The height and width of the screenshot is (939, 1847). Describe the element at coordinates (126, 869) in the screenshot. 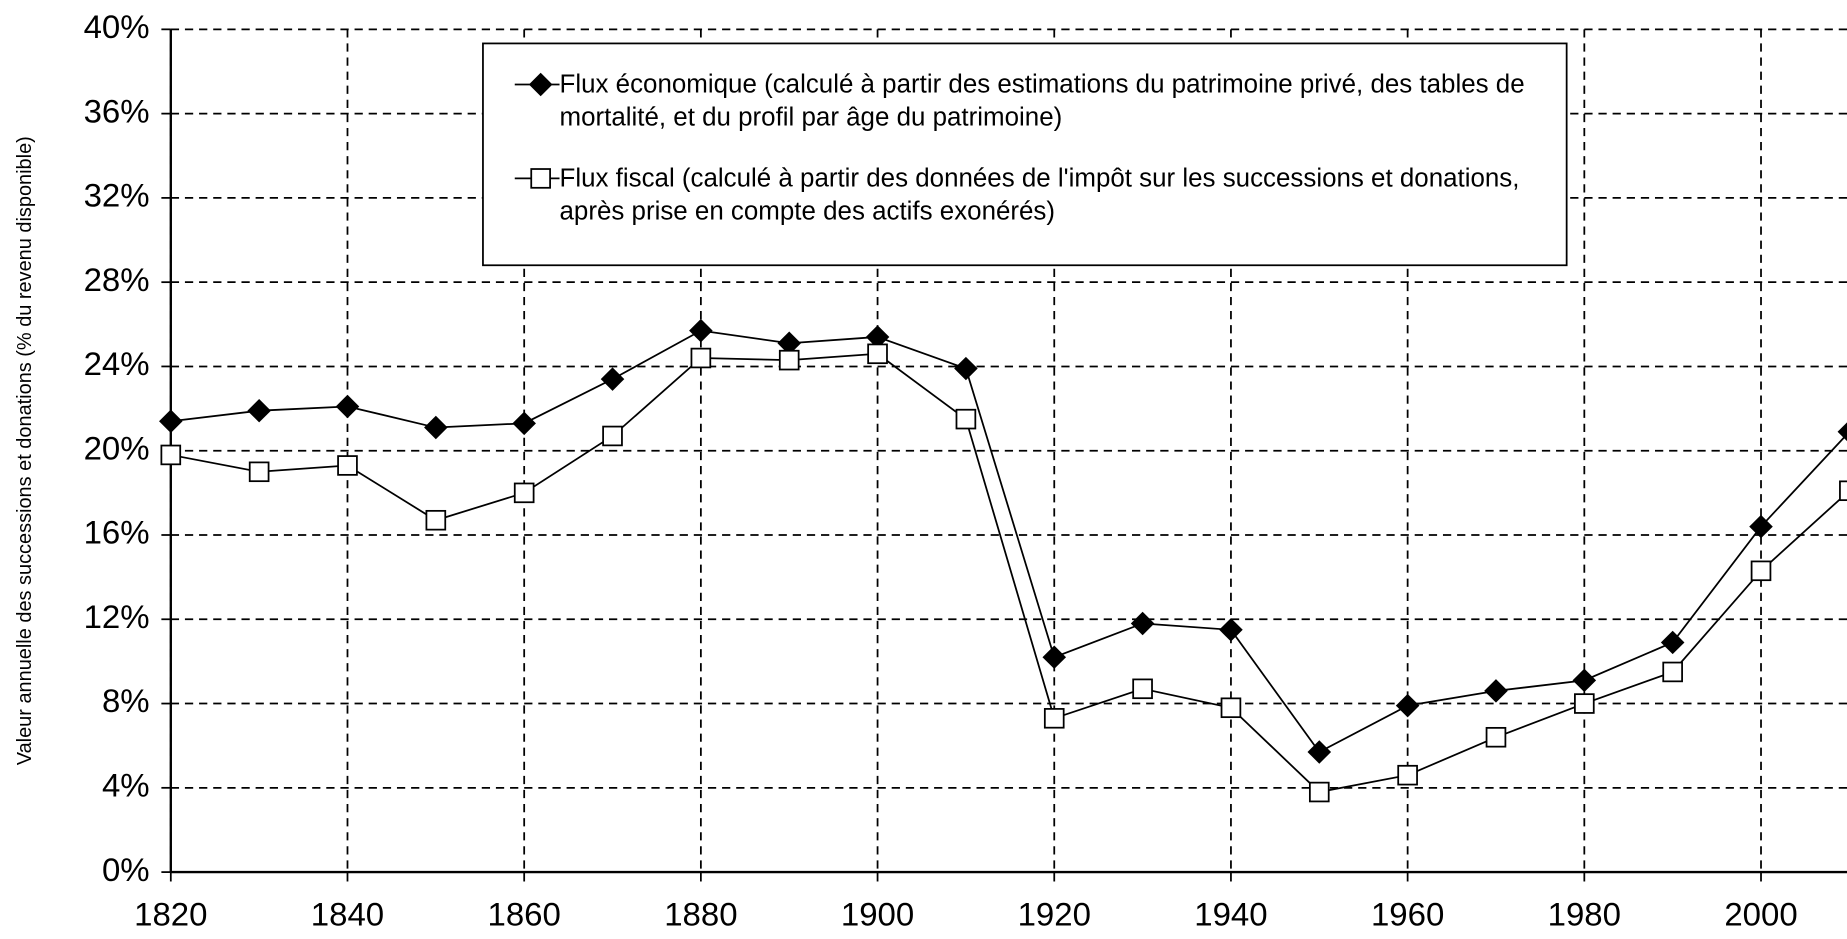

I see `y-tick-label: 0%` at that location.